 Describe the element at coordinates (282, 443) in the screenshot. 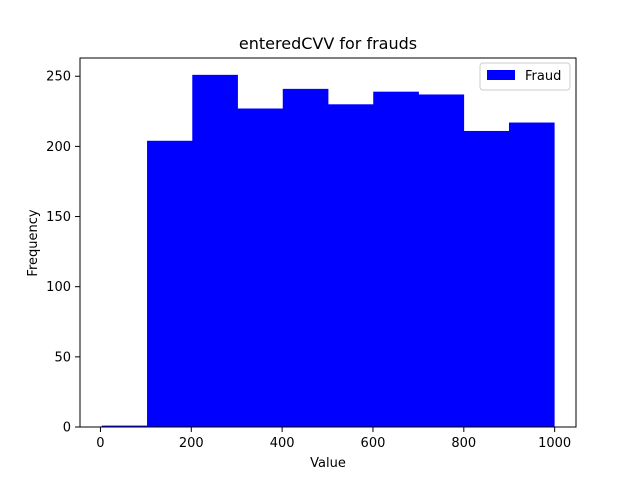

I see `x-tick-label: 400` at that location.